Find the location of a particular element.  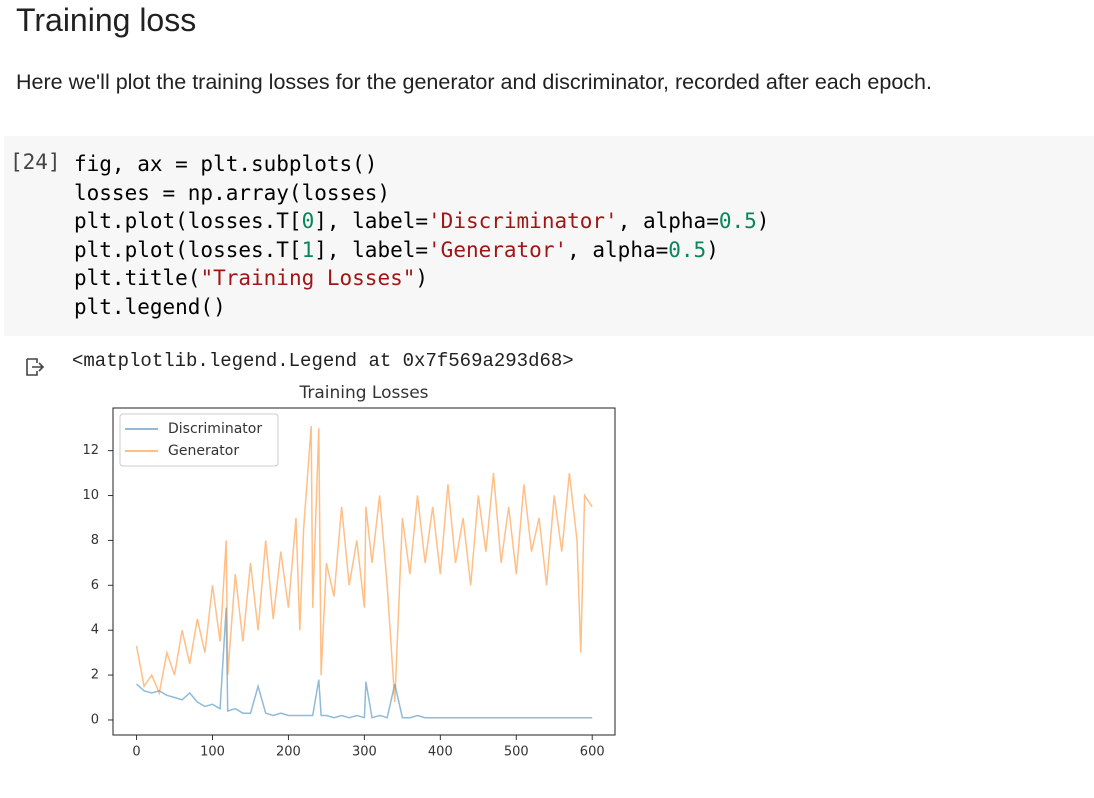

y-tick-label: 8 is located at coordinates (95, 540).